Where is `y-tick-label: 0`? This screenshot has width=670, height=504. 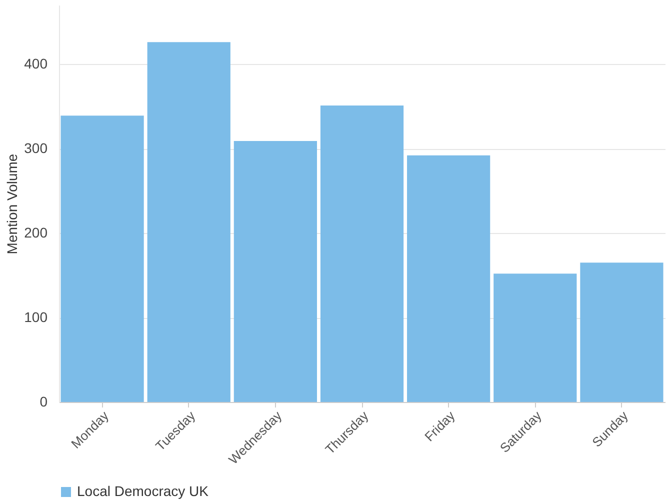 y-tick-label: 0 is located at coordinates (44, 402).